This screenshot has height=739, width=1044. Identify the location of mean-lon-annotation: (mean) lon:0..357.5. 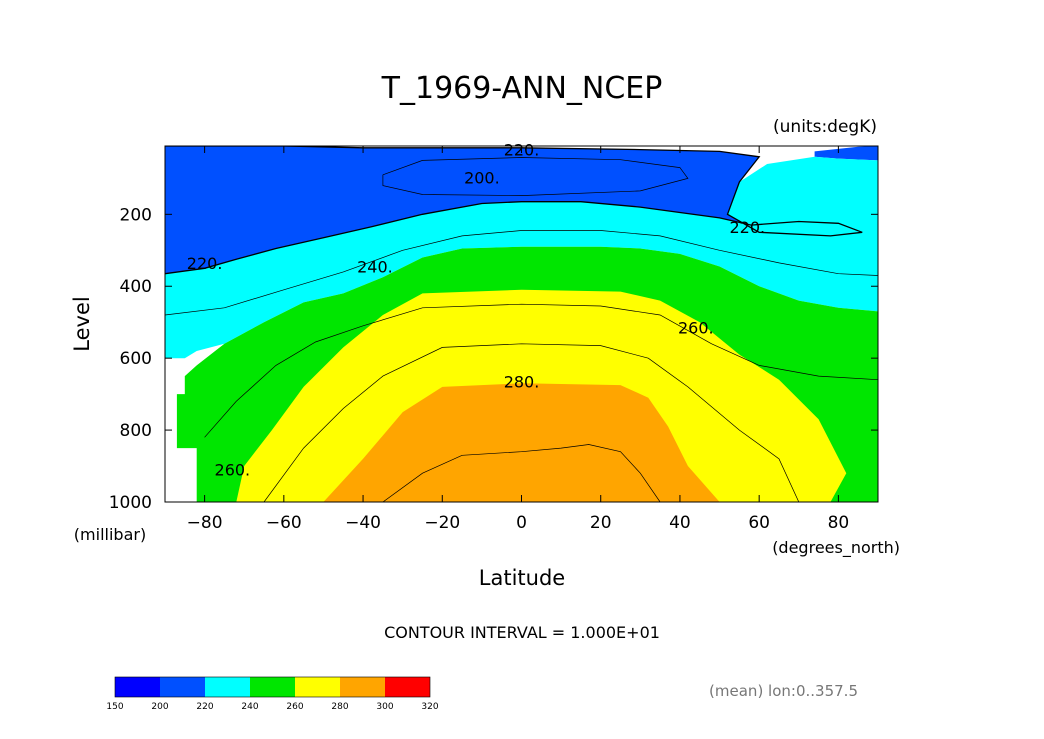
(783, 691).